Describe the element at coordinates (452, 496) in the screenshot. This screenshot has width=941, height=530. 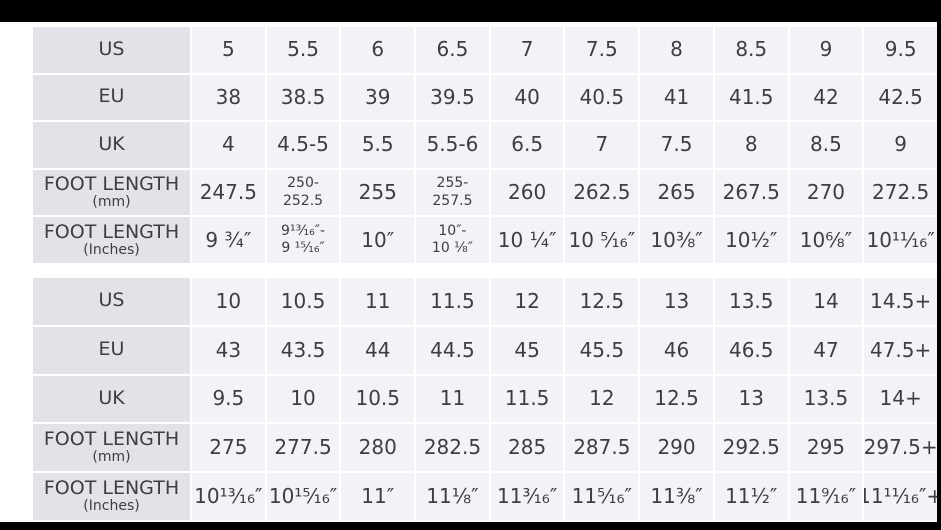
I see `size-cell: 11⅛″` at that location.